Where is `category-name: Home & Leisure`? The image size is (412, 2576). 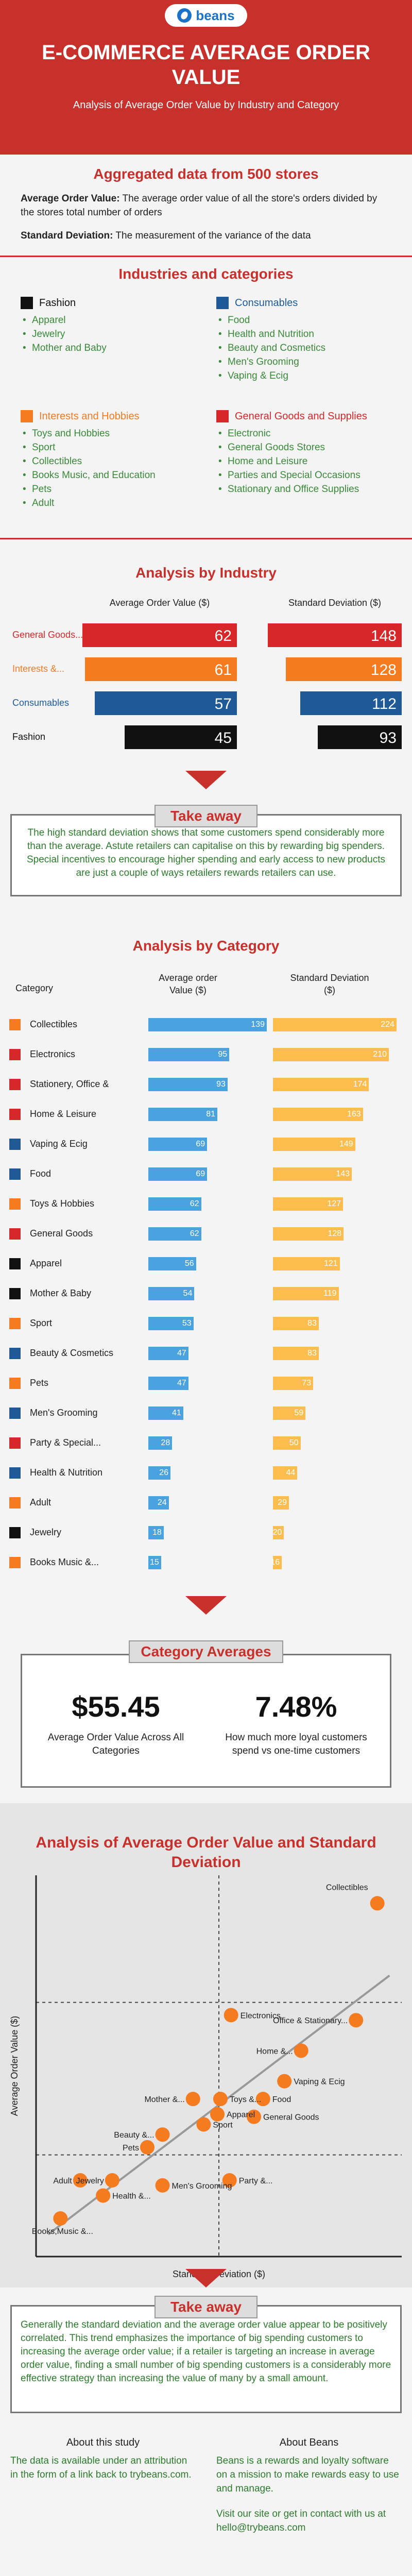
category-name: Home & Leisure is located at coordinates (64, 1114).